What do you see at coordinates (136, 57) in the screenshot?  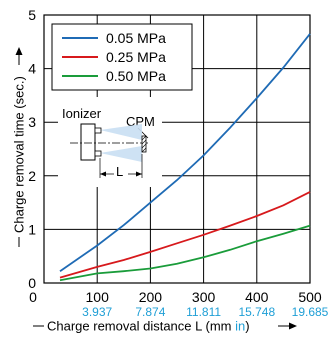 I see `legend-label-1: 0.25 MPa` at bounding box center [136, 57].